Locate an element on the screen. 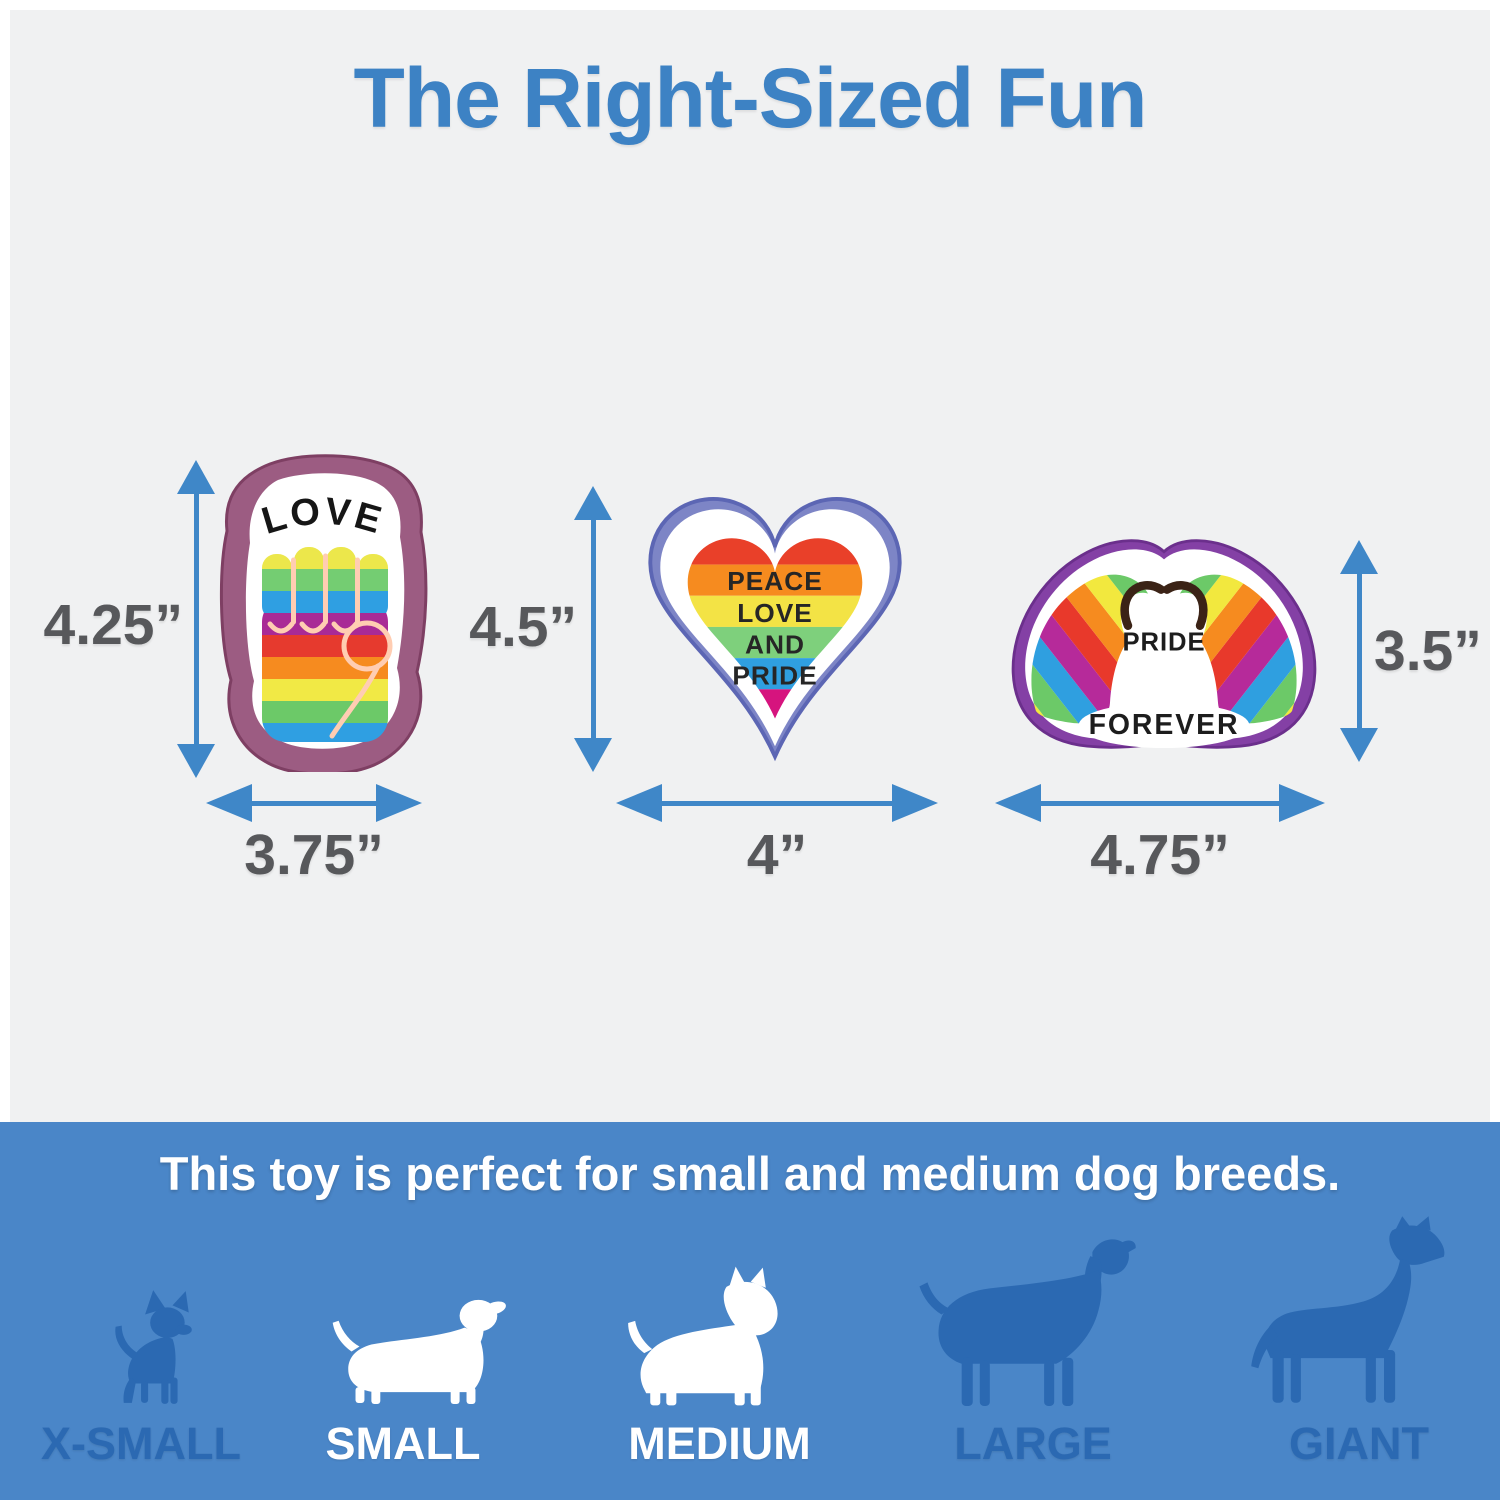 Image resolution: width=1500 pixels, height=1500 pixels. heart-gap is located at coordinates (1164, 641).